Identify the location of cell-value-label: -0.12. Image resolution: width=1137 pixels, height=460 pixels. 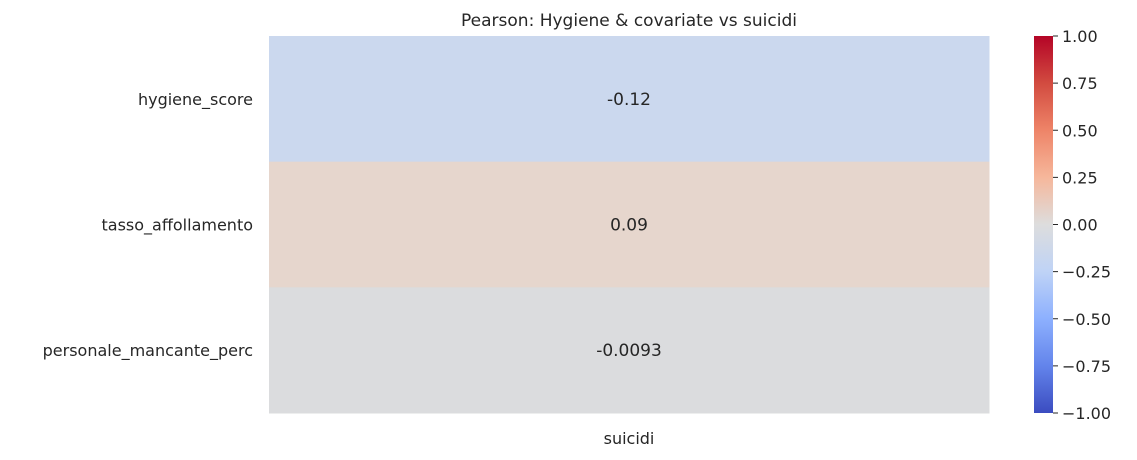
(629, 100).